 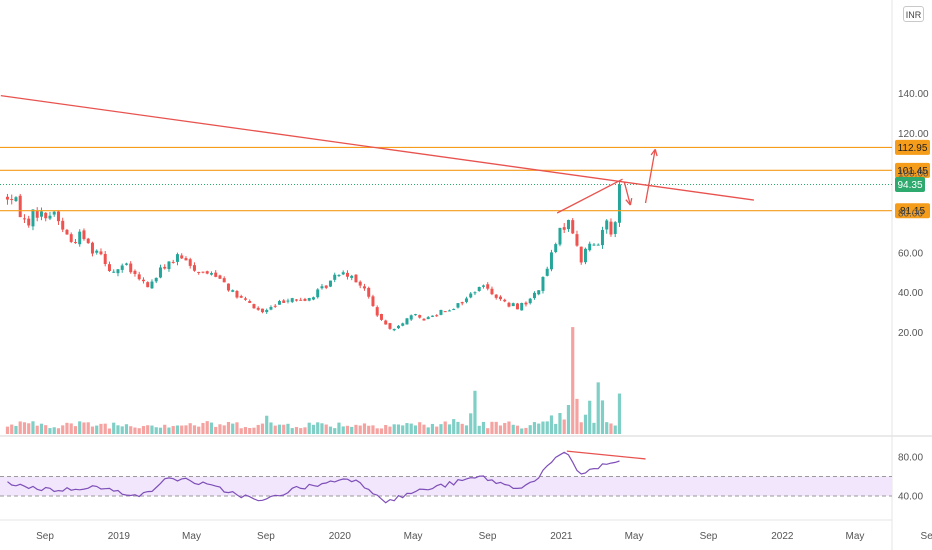 What do you see at coordinates (589, 196) in the screenshot?
I see `rise-line` at bounding box center [589, 196].